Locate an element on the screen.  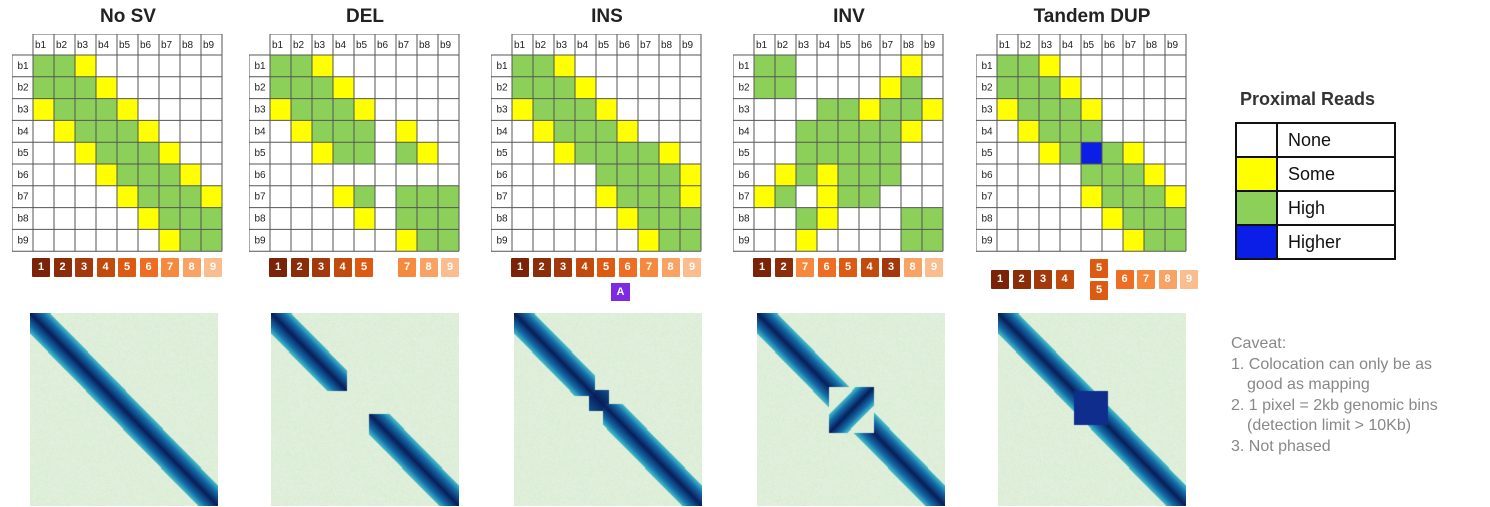
bin-label-row: b2 is located at coordinates (23, 88).